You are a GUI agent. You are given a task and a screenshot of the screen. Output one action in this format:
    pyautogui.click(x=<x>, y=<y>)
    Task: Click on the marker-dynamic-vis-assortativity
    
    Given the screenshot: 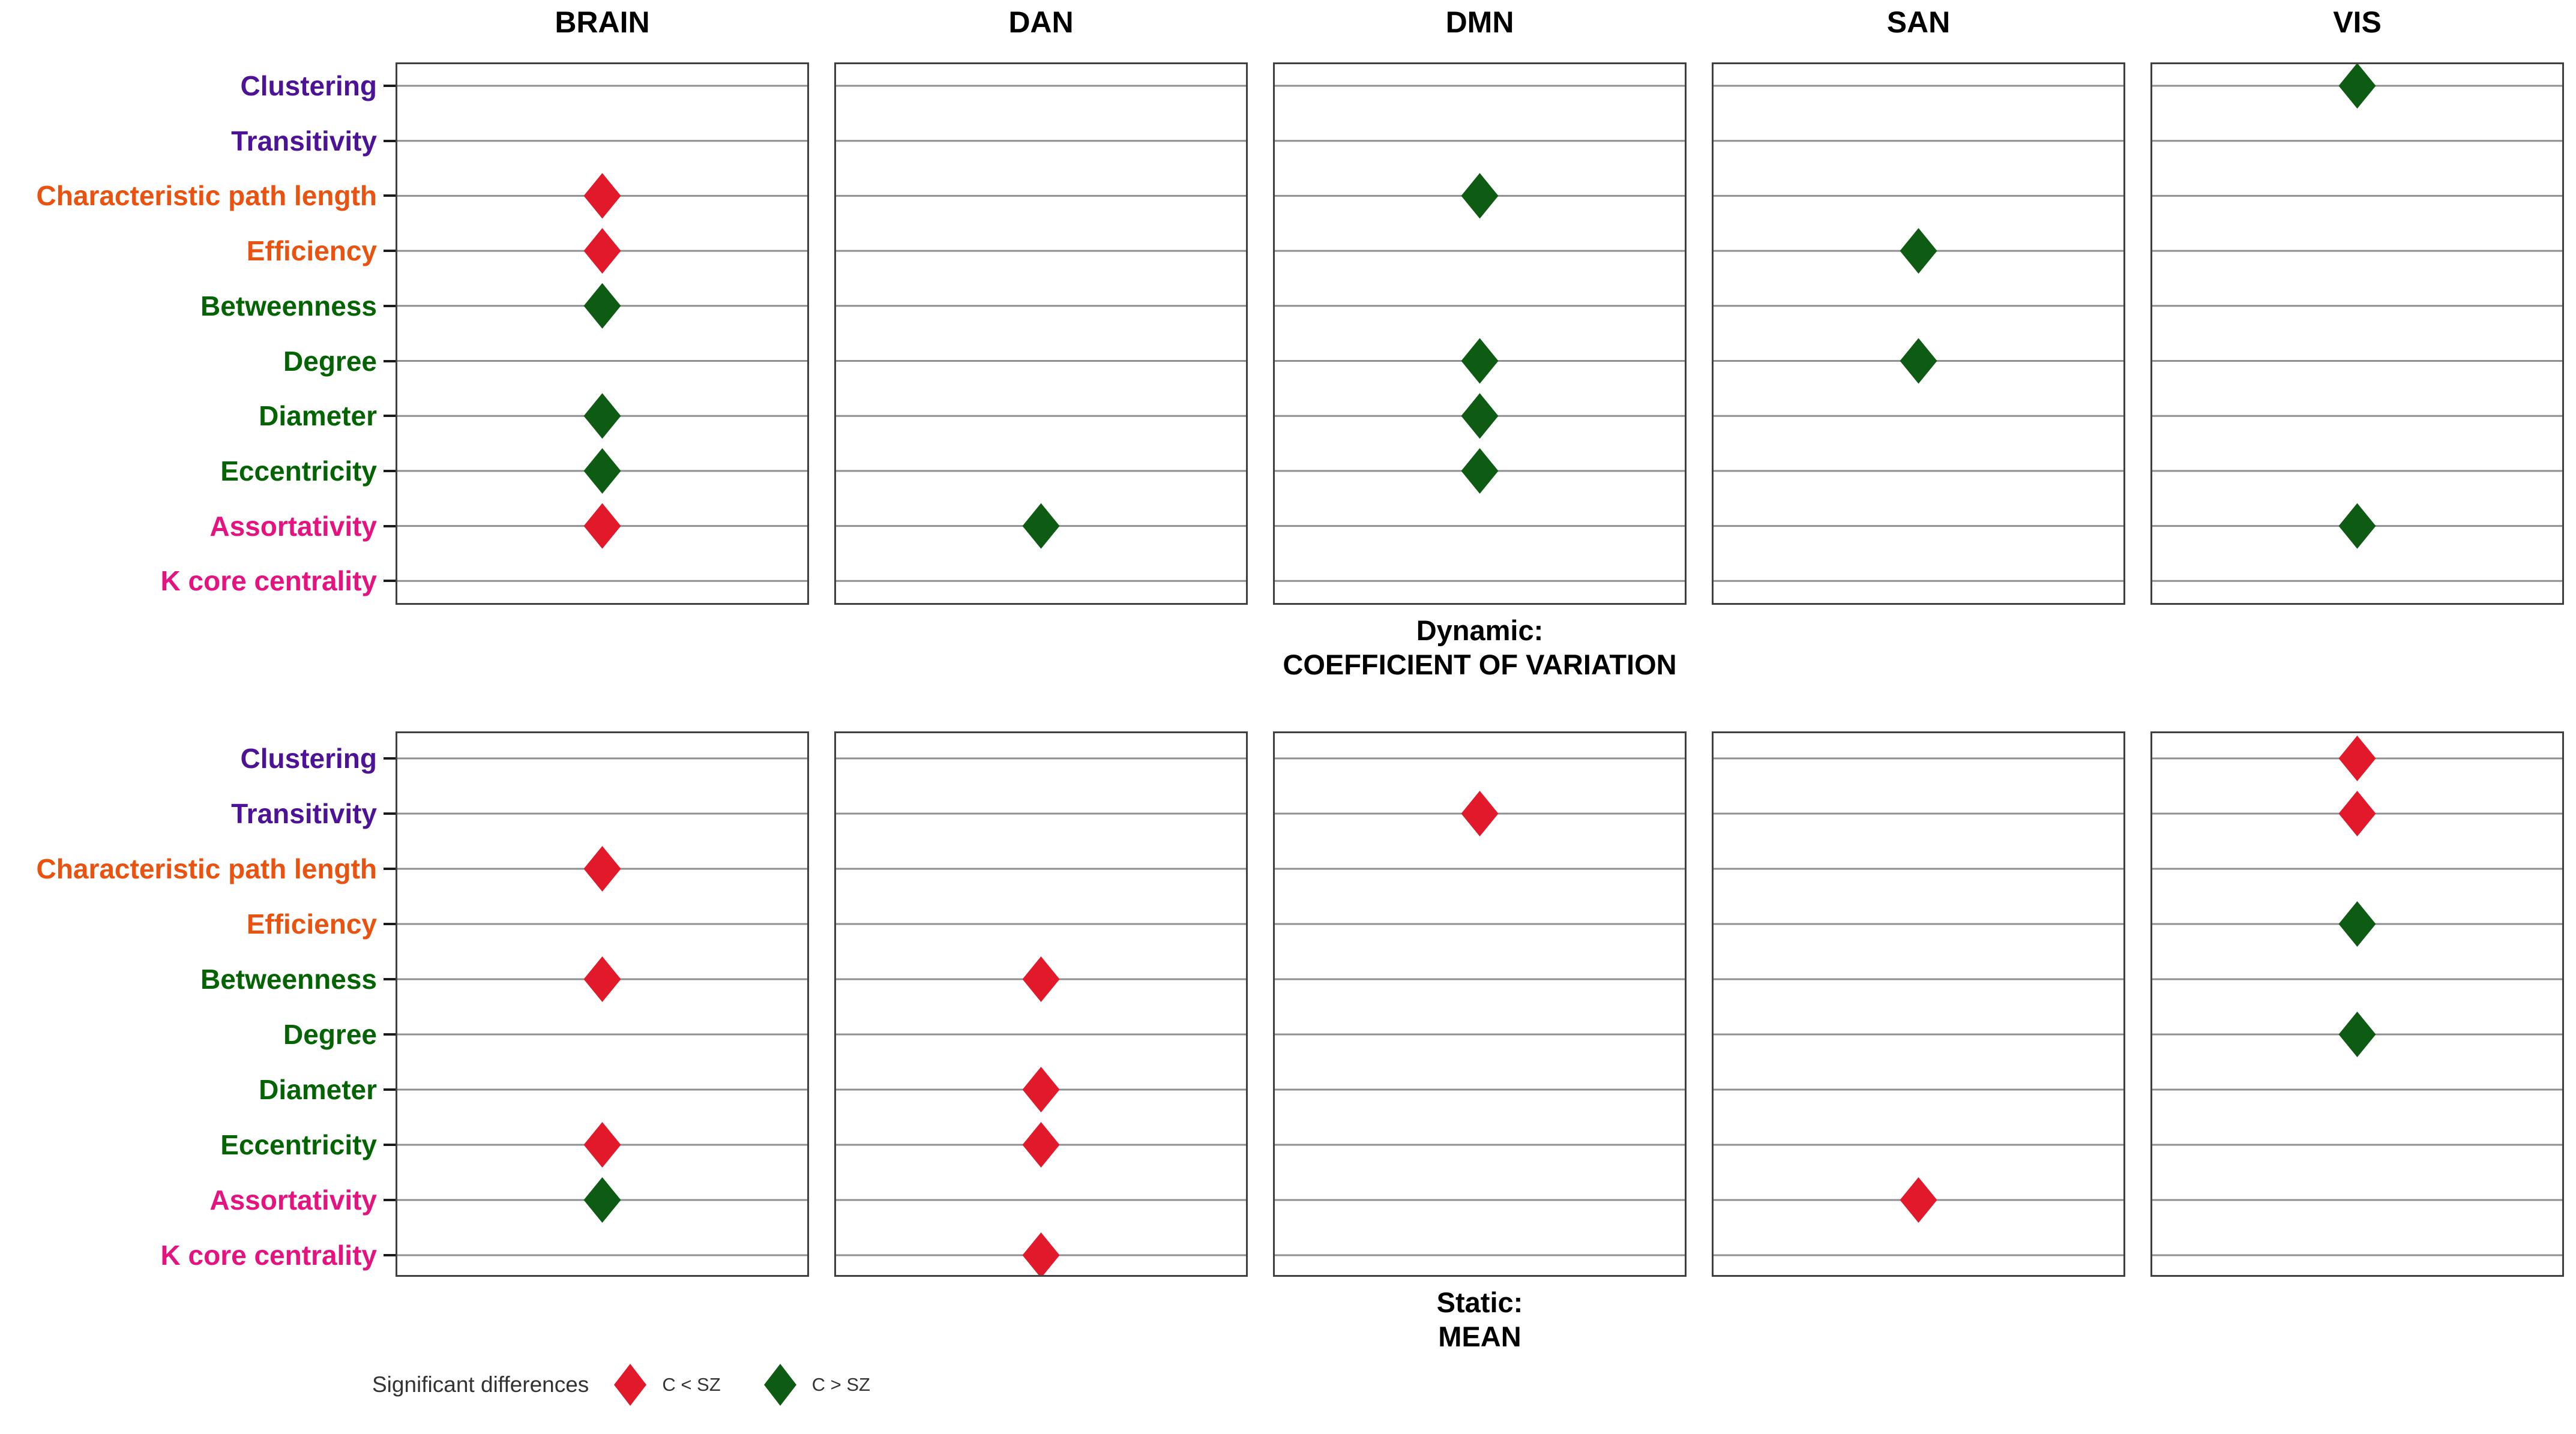 What is the action you would take?
    pyautogui.click(x=2357, y=526)
    